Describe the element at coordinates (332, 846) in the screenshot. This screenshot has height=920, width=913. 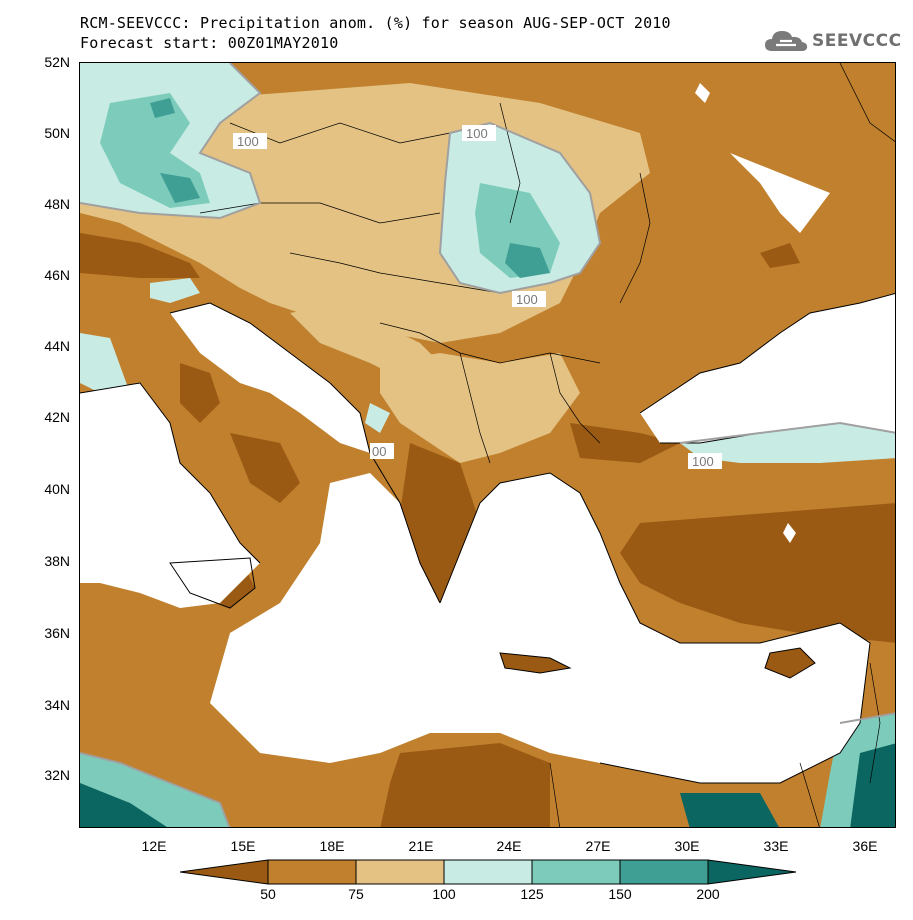
I see `lon-label: 18E` at that location.